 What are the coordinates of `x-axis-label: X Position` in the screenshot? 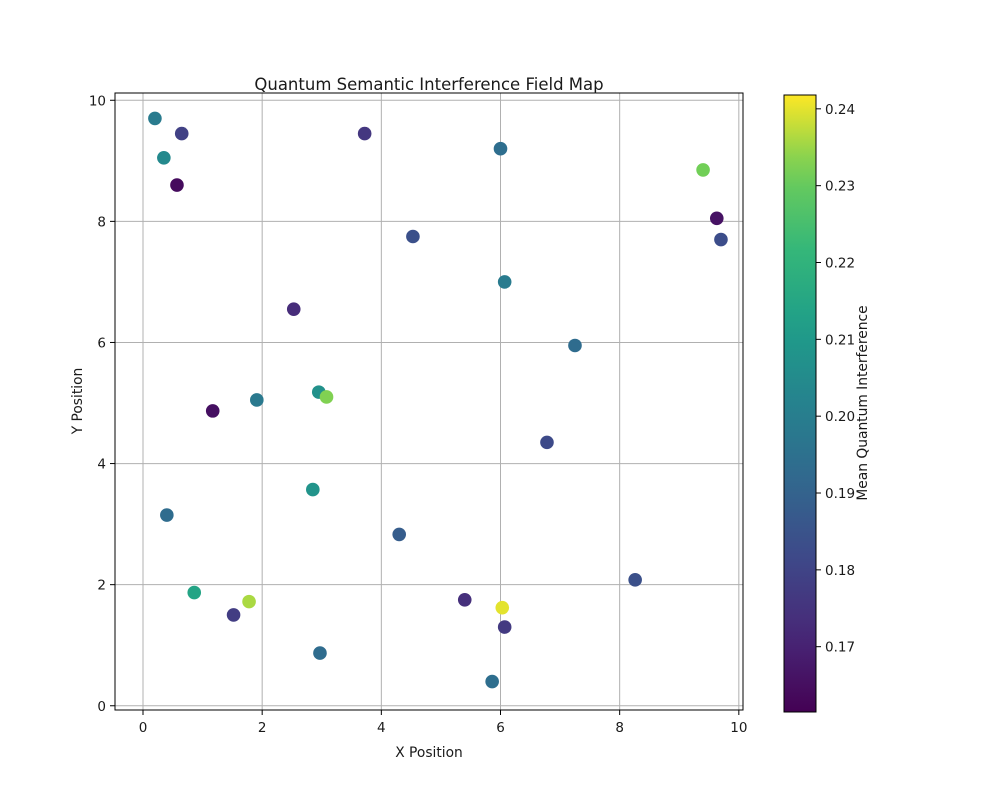 It's located at (429, 753).